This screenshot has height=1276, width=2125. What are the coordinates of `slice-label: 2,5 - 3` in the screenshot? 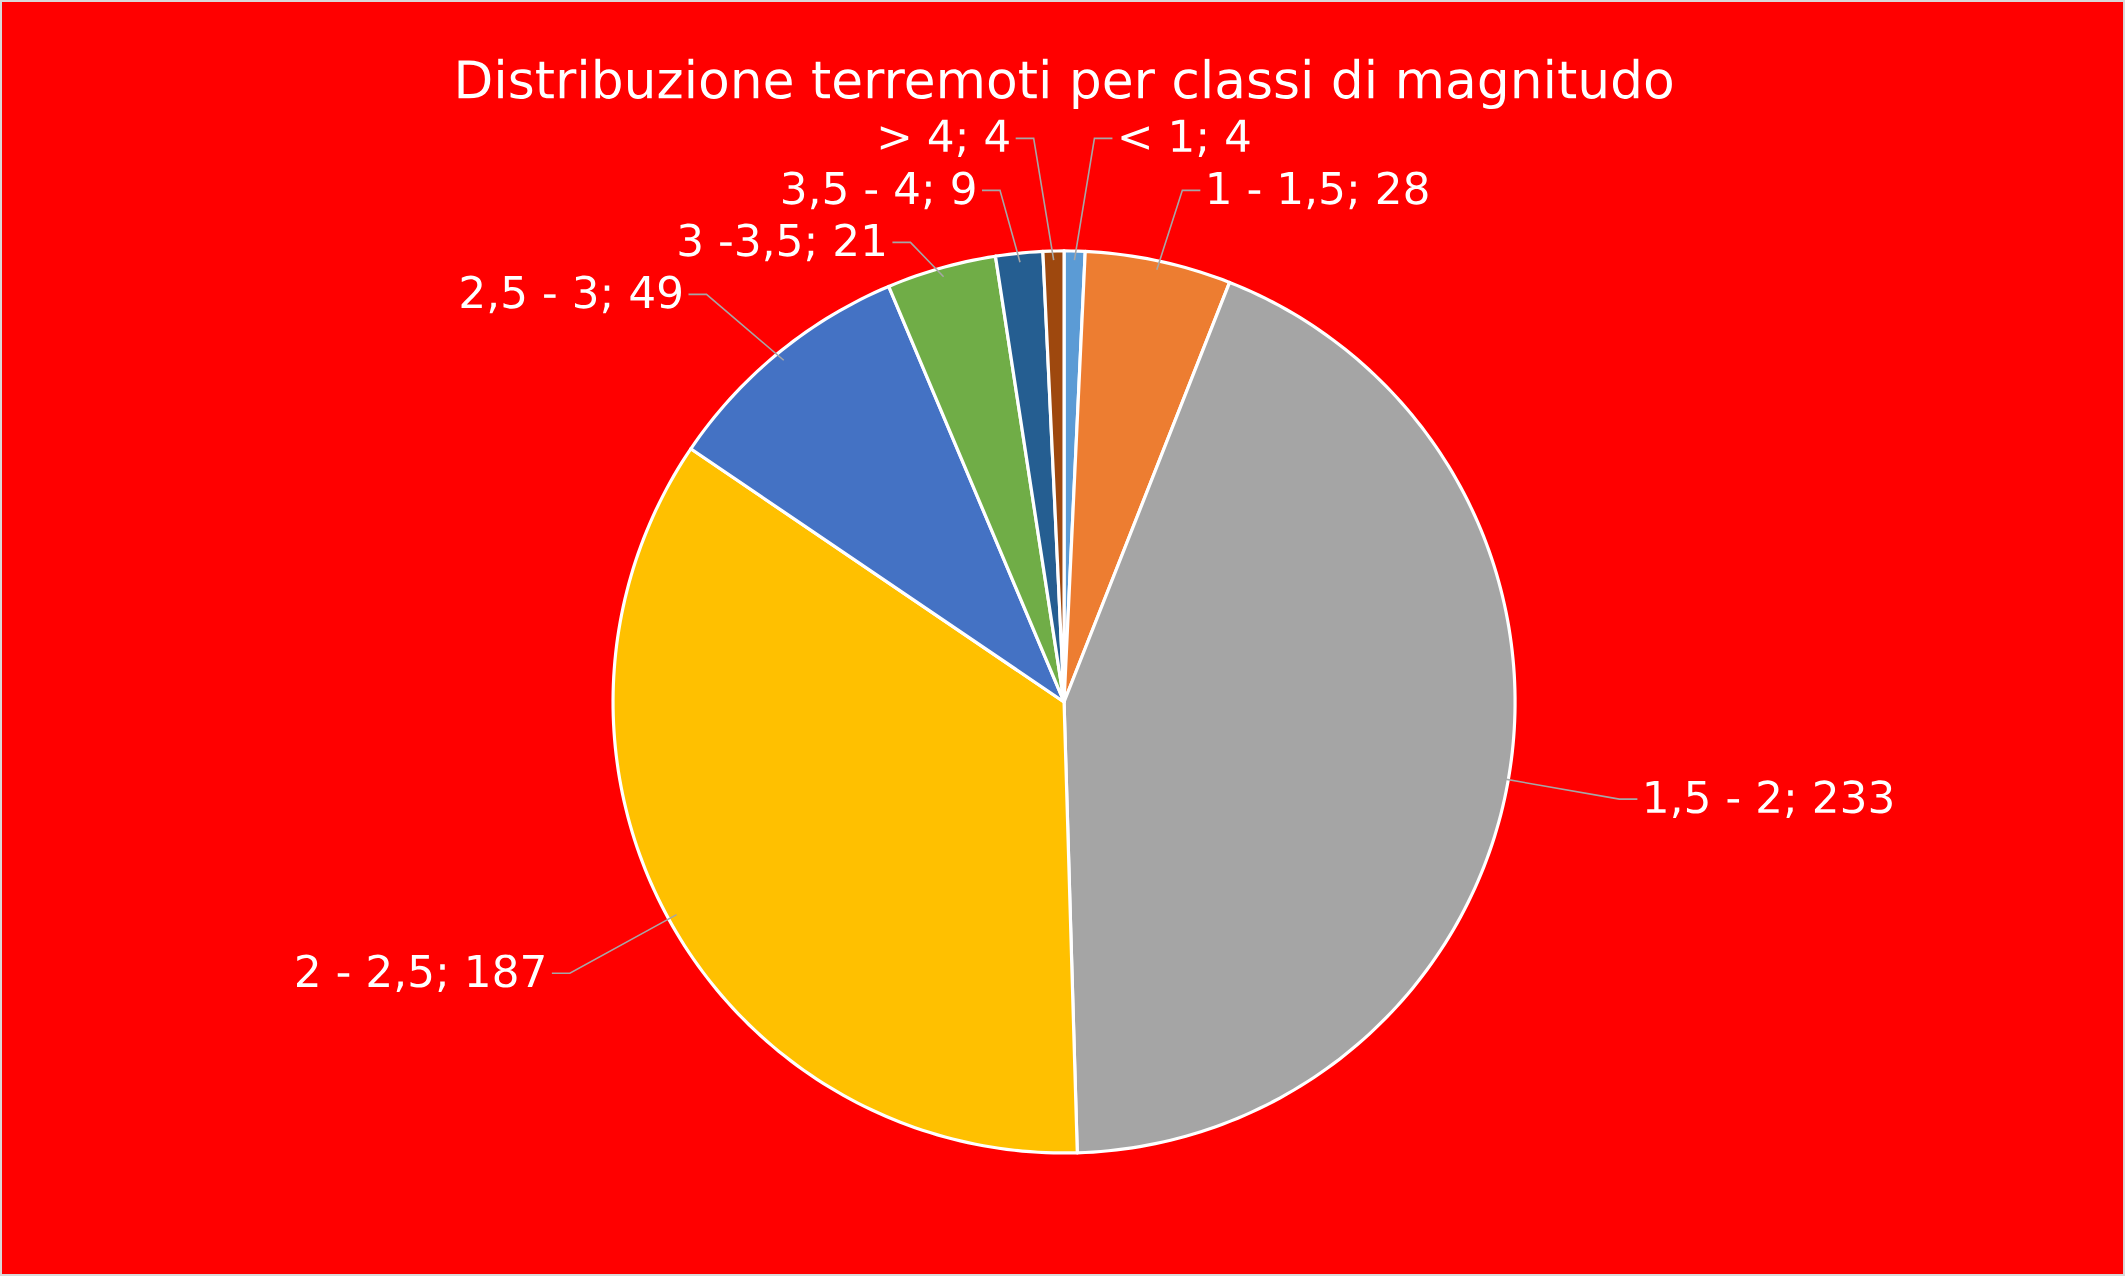 It's located at (529, 294).